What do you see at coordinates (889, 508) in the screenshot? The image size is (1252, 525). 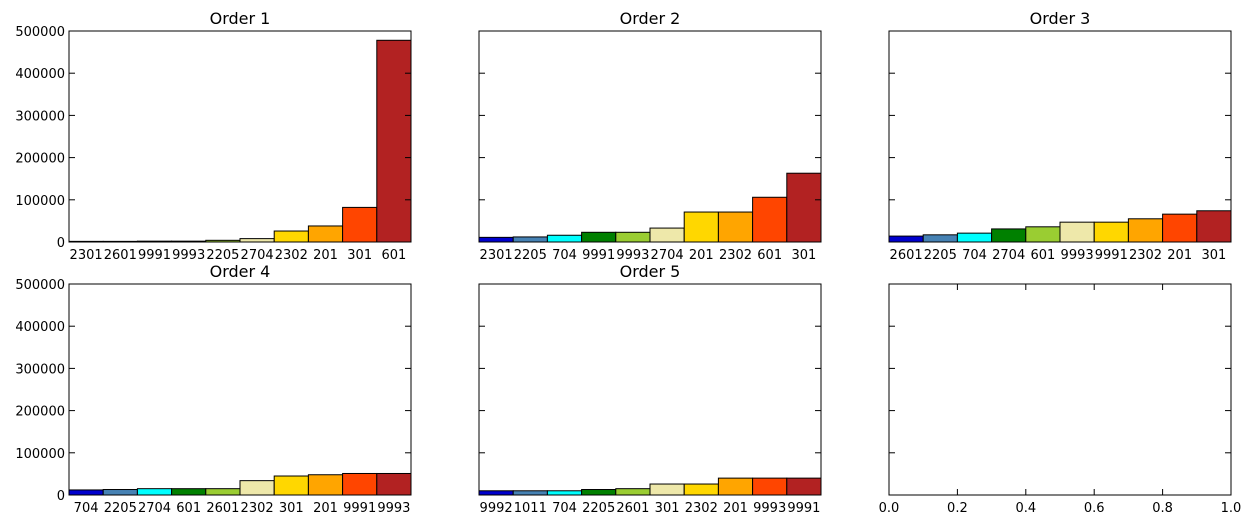 I see `x-tick-label: 0.0` at bounding box center [889, 508].